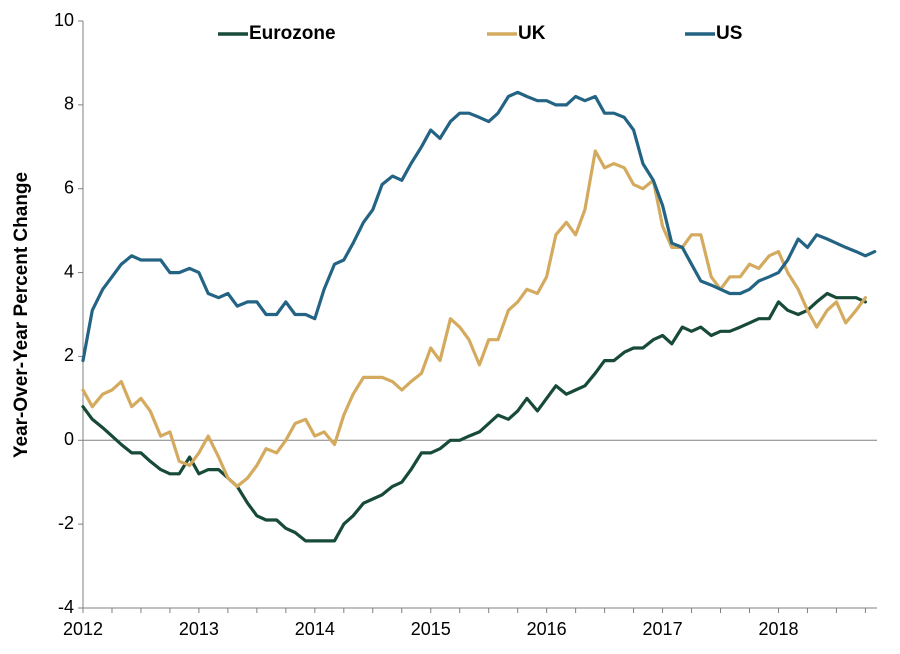 The image size is (900, 654). What do you see at coordinates (66, 523) in the screenshot?
I see `y-tick-label: -2` at bounding box center [66, 523].